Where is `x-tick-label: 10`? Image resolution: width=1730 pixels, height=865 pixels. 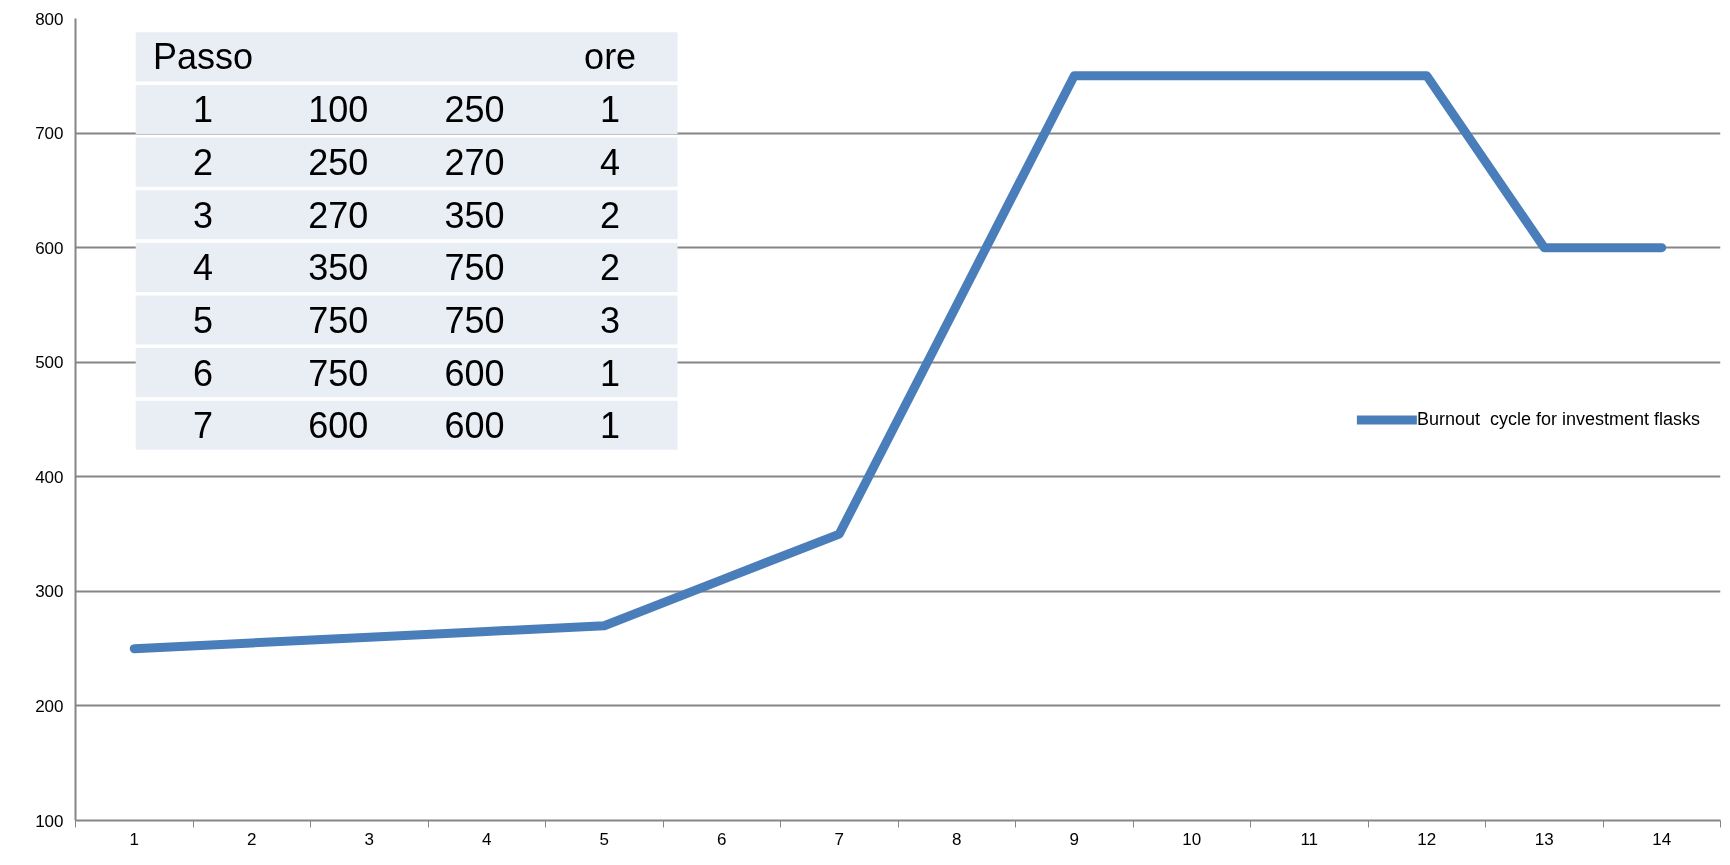 x-tick-label: 10 is located at coordinates (1192, 839).